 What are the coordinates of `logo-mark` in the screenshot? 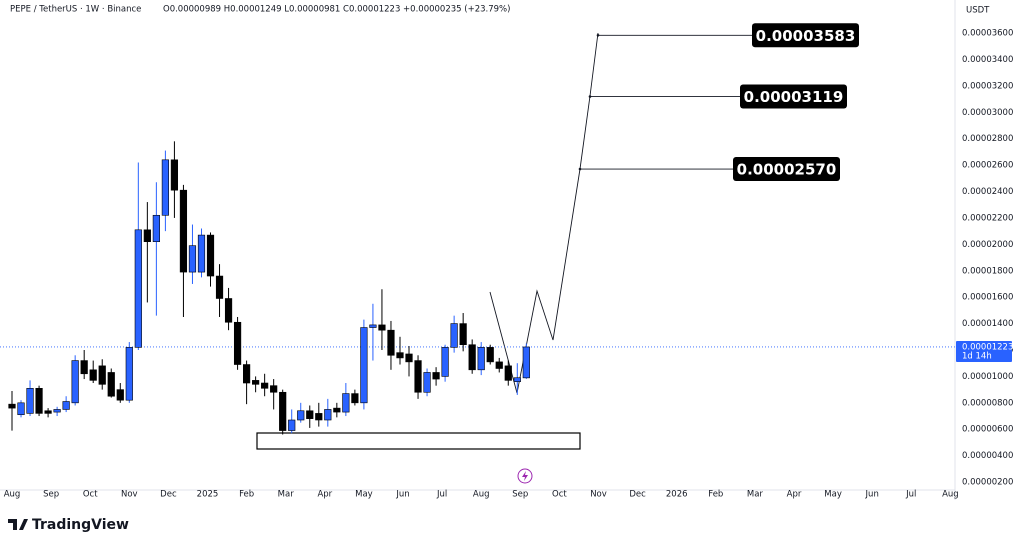 It's located at (18, 524).